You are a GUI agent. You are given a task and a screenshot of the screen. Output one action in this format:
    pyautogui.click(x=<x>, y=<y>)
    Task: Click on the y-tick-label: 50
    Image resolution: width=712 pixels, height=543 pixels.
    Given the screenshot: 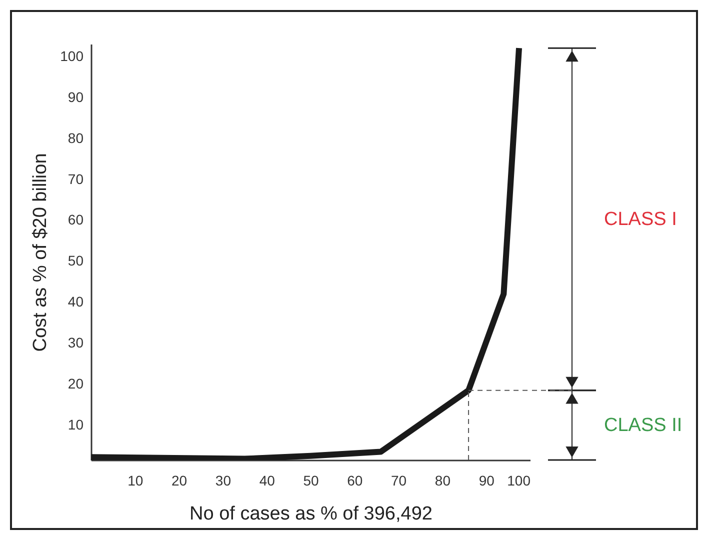 What is the action you would take?
    pyautogui.click(x=76, y=260)
    